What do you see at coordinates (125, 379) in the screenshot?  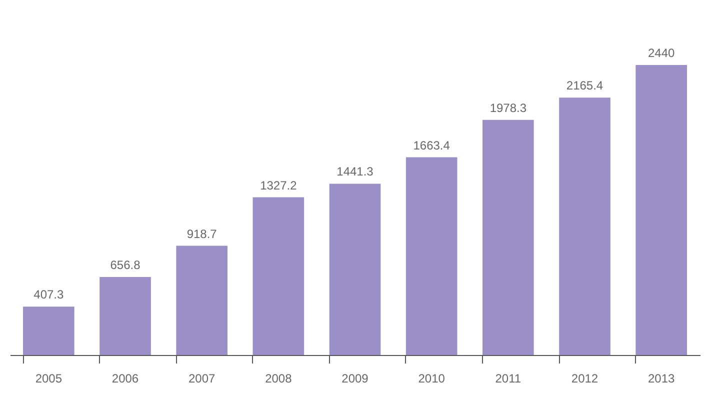 I see `x-tick-label: 2006` at bounding box center [125, 379].